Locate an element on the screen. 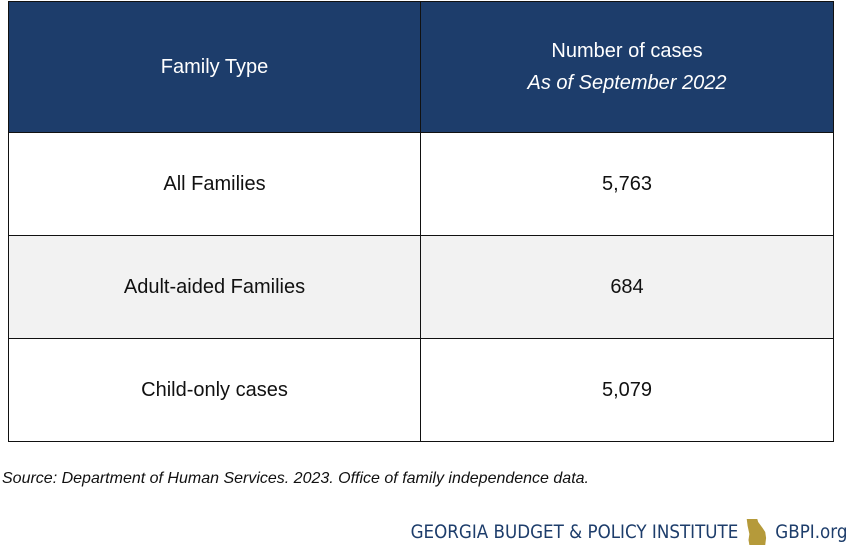 This screenshot has width=855, height=547. cell: 5,079 is located at coordinates (627, 390).